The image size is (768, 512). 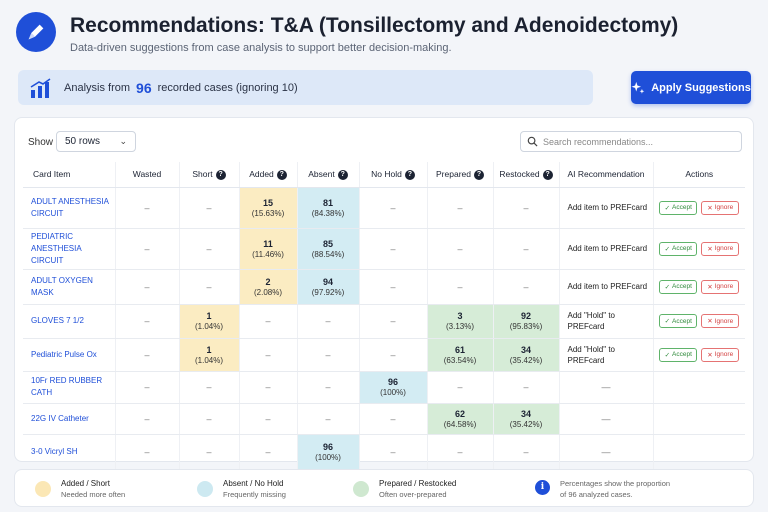 I want to click on col-header-ai-recommendation: AI Recommendation, so click(x=606, y=175).